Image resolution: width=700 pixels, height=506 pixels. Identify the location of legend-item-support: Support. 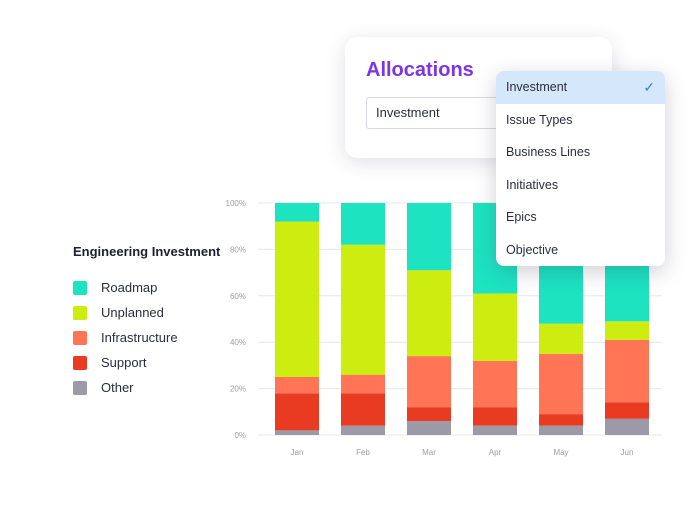
(146, 362).